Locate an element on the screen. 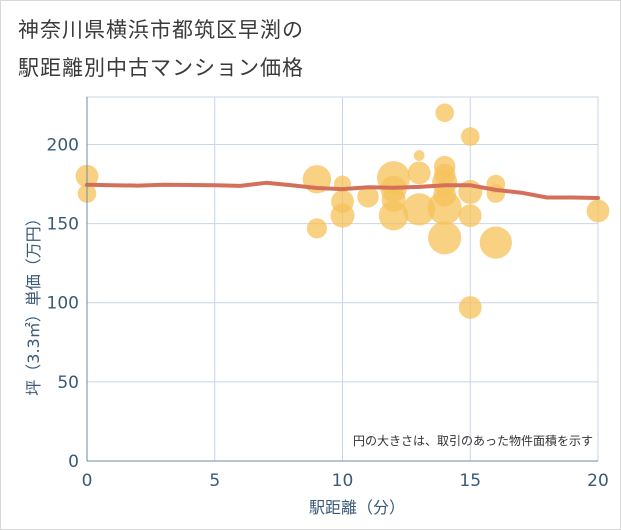 This screenshot has width=621, height=530. y-tick-label: 150 is located at coordinates (63, 225).